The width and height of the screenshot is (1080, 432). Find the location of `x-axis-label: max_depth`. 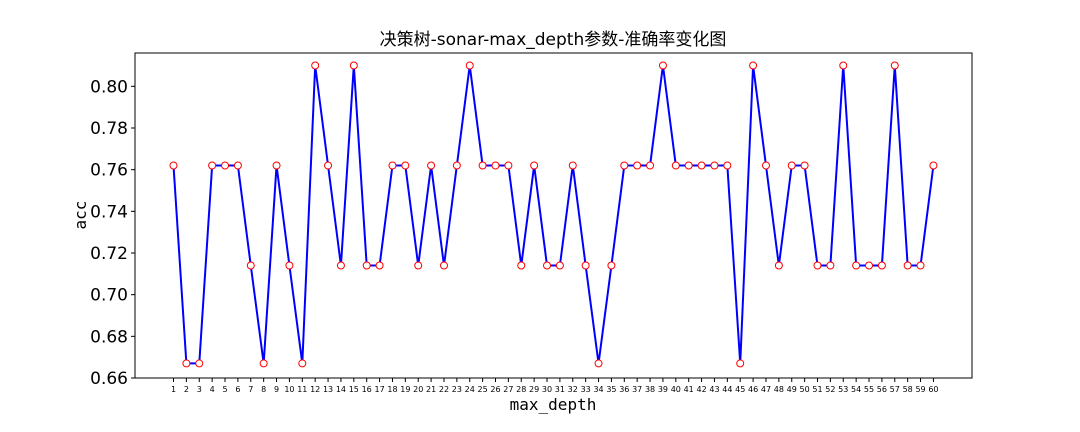

x-axis-label: max_depth is located at coordinates (553, 404).